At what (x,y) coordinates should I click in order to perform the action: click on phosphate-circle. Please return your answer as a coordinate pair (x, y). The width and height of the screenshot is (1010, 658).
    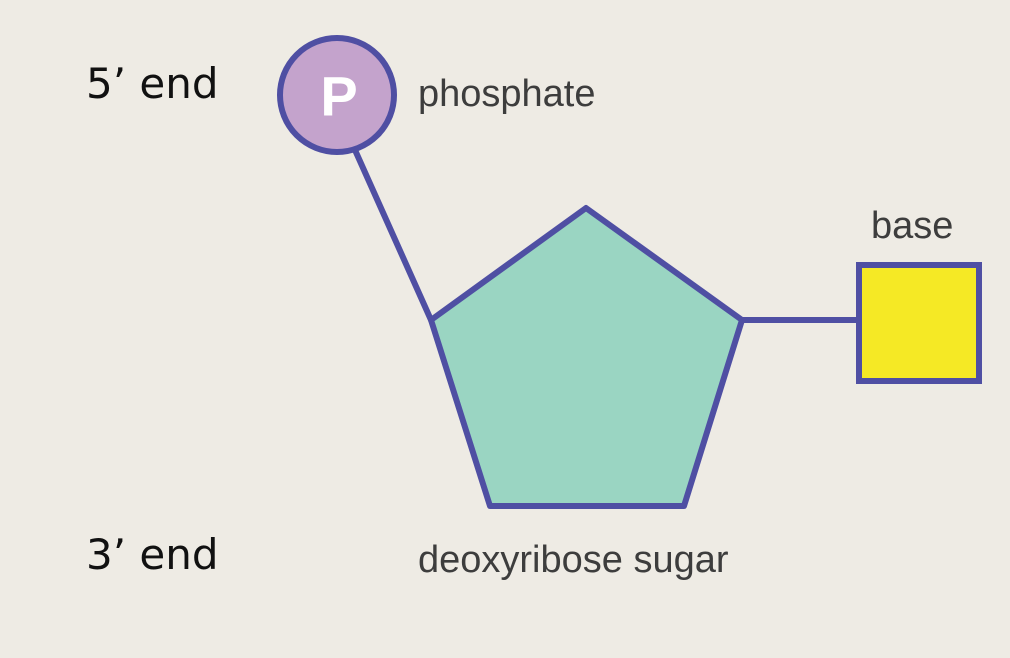
    Looking at the image, I should click on (337, 95).